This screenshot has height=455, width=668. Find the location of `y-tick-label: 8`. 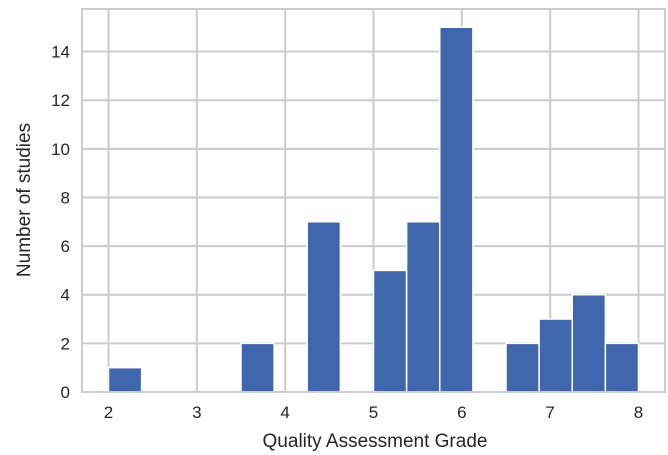

y-tick-label: 8 is located at coordinates (65, 197).